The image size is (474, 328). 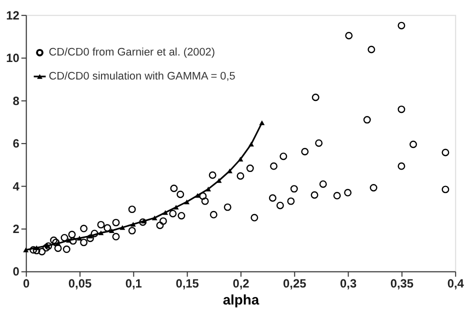 I want to click on y-tick-label: 10, so click(x=13, y=58).